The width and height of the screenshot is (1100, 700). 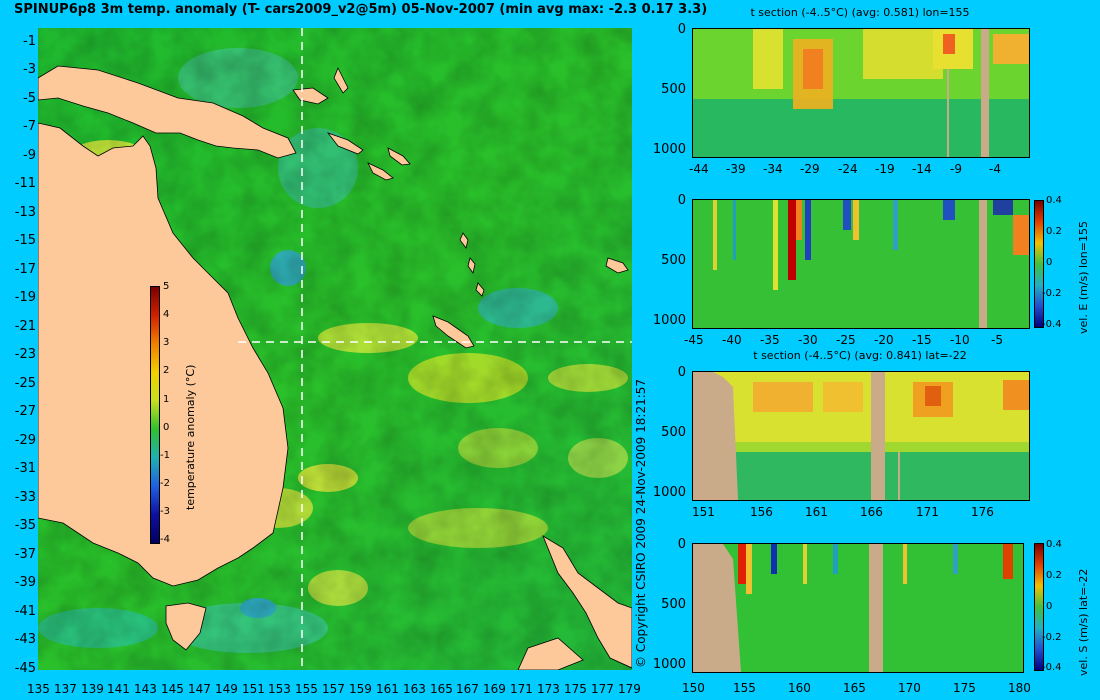 I want to click on x-tick: 171, so click(x=927, y=512).